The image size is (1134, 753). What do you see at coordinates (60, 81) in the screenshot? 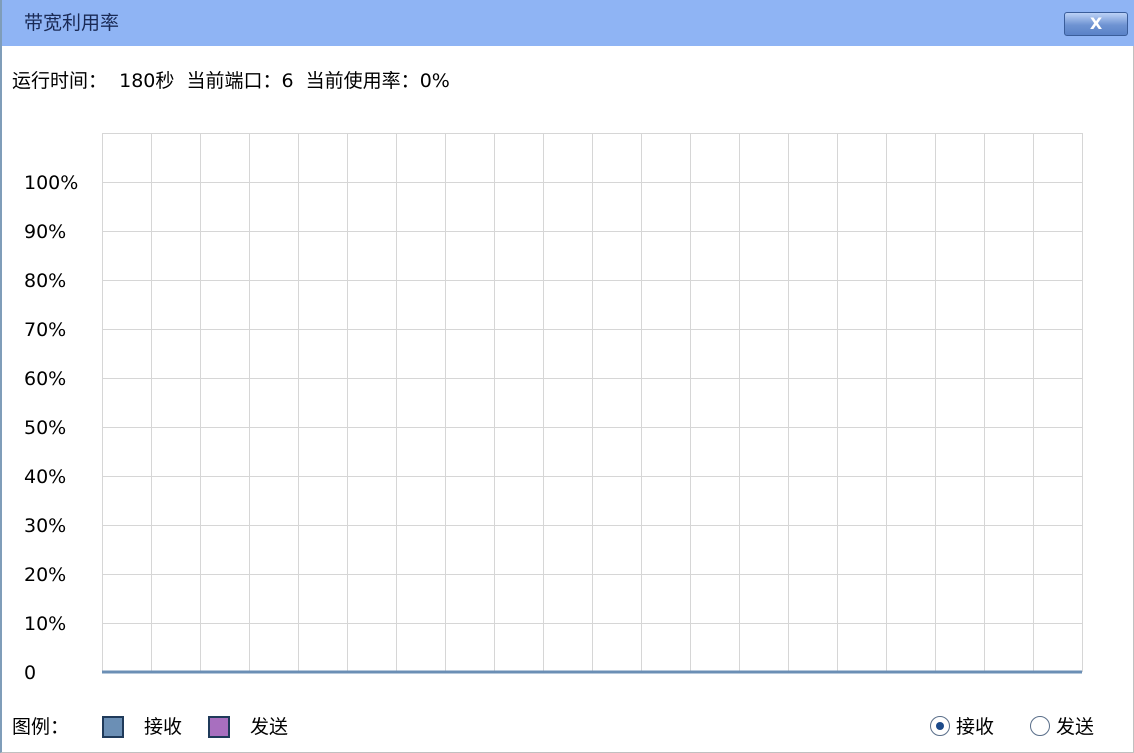
I see `runtime-label: 运行时间：` at bounding box center [60, 81].